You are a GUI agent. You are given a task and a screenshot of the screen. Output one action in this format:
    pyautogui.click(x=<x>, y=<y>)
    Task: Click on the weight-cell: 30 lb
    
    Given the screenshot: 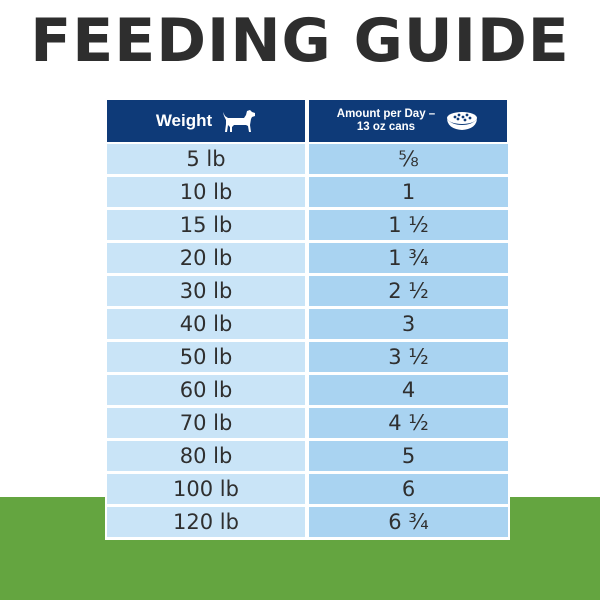 What is the action you would take?
    pyautogui.click(x=206, y=291)
    